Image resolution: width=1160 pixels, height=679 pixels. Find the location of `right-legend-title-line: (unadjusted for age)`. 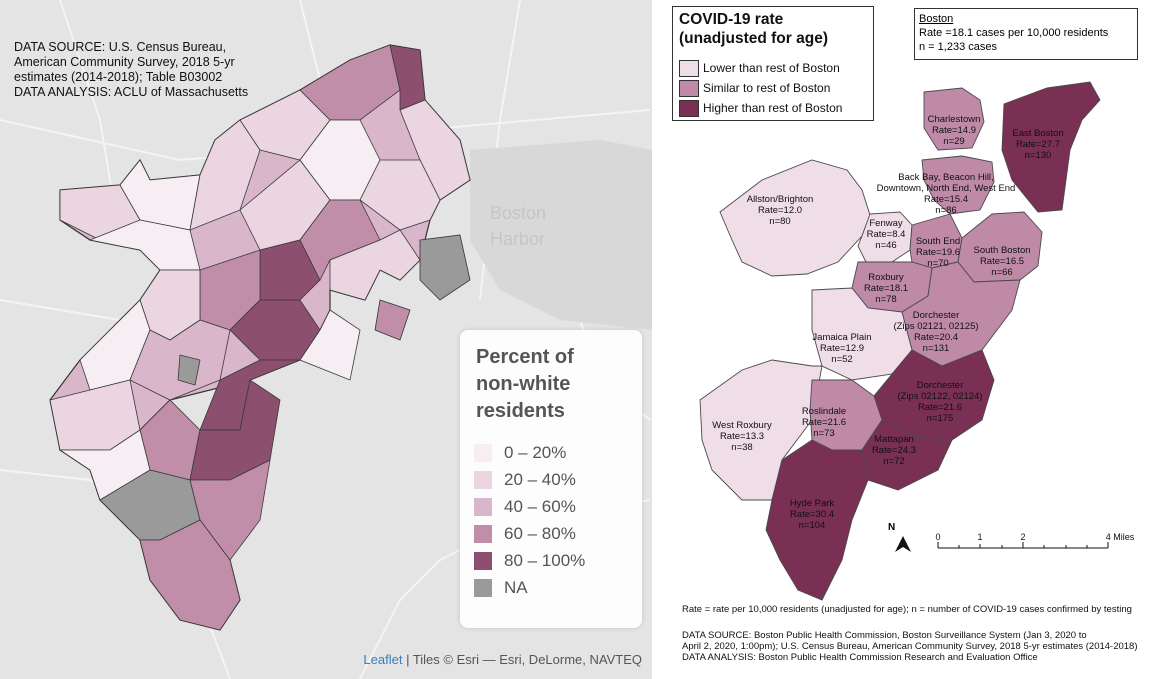

right-legend-title-line: (unadjusted for age) is located at coordinates (753, 38).